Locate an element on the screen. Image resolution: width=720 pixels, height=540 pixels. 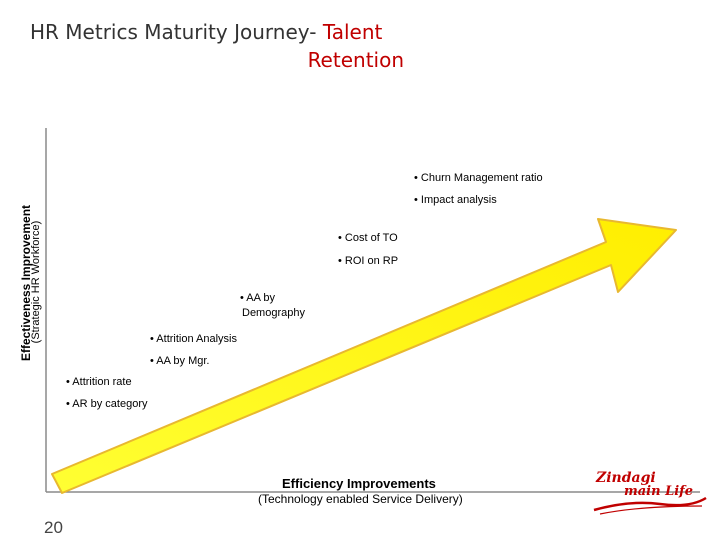
stage-ar-by-category: • AR by category is located at coordinates (107, 404).